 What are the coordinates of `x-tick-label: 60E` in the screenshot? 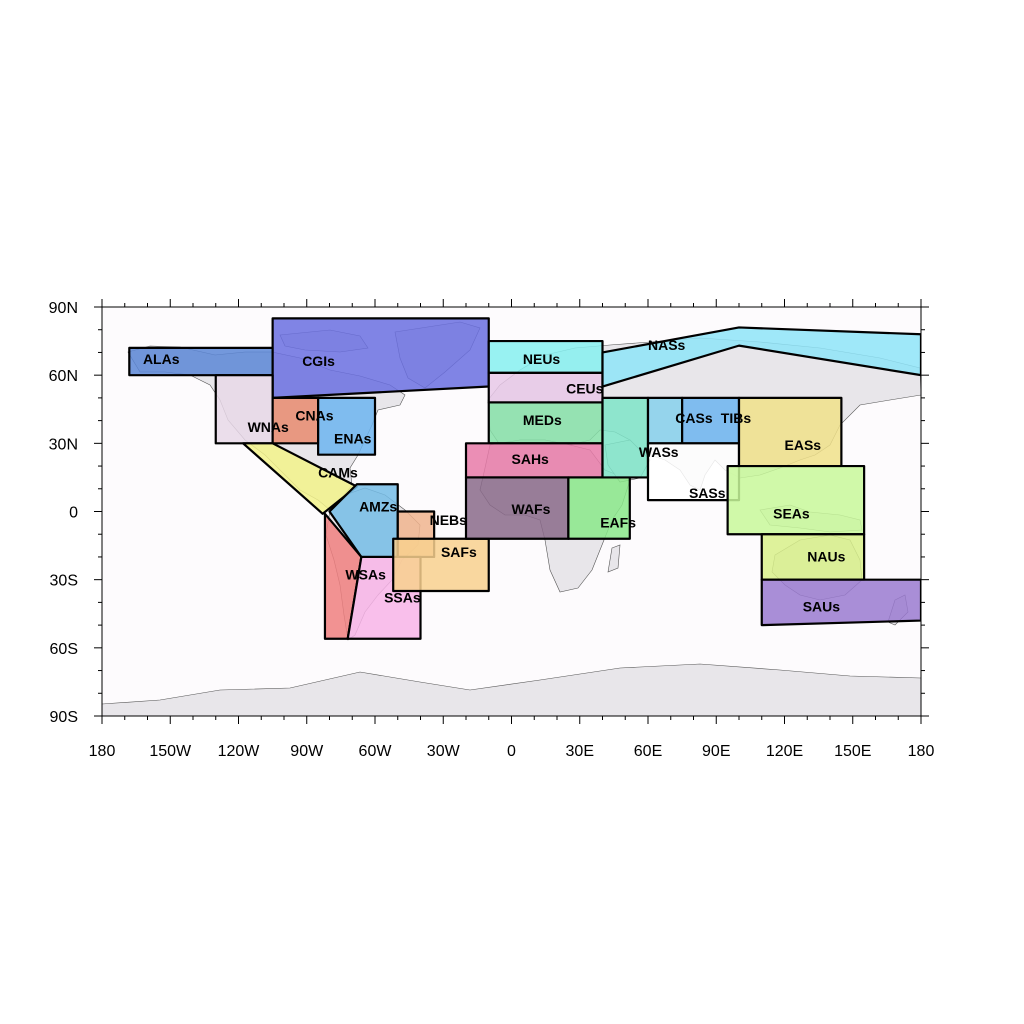 It's located at (648, 751).